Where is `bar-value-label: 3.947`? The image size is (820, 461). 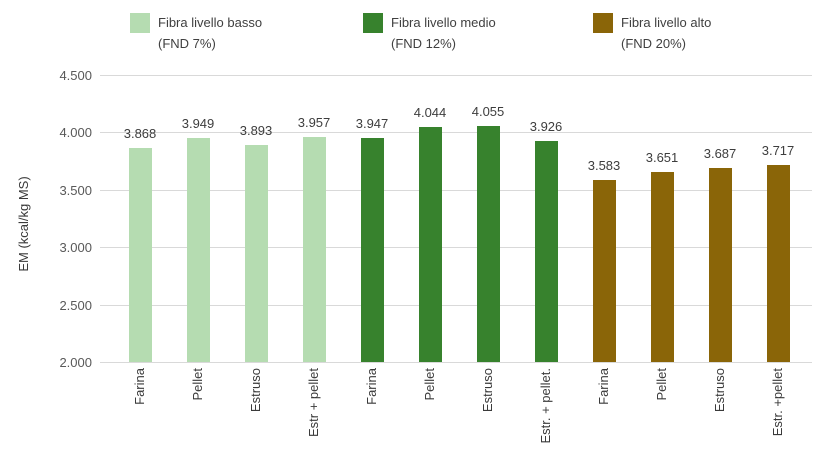 bar-value-label: 3.947 is located at coordinates (372, 123).